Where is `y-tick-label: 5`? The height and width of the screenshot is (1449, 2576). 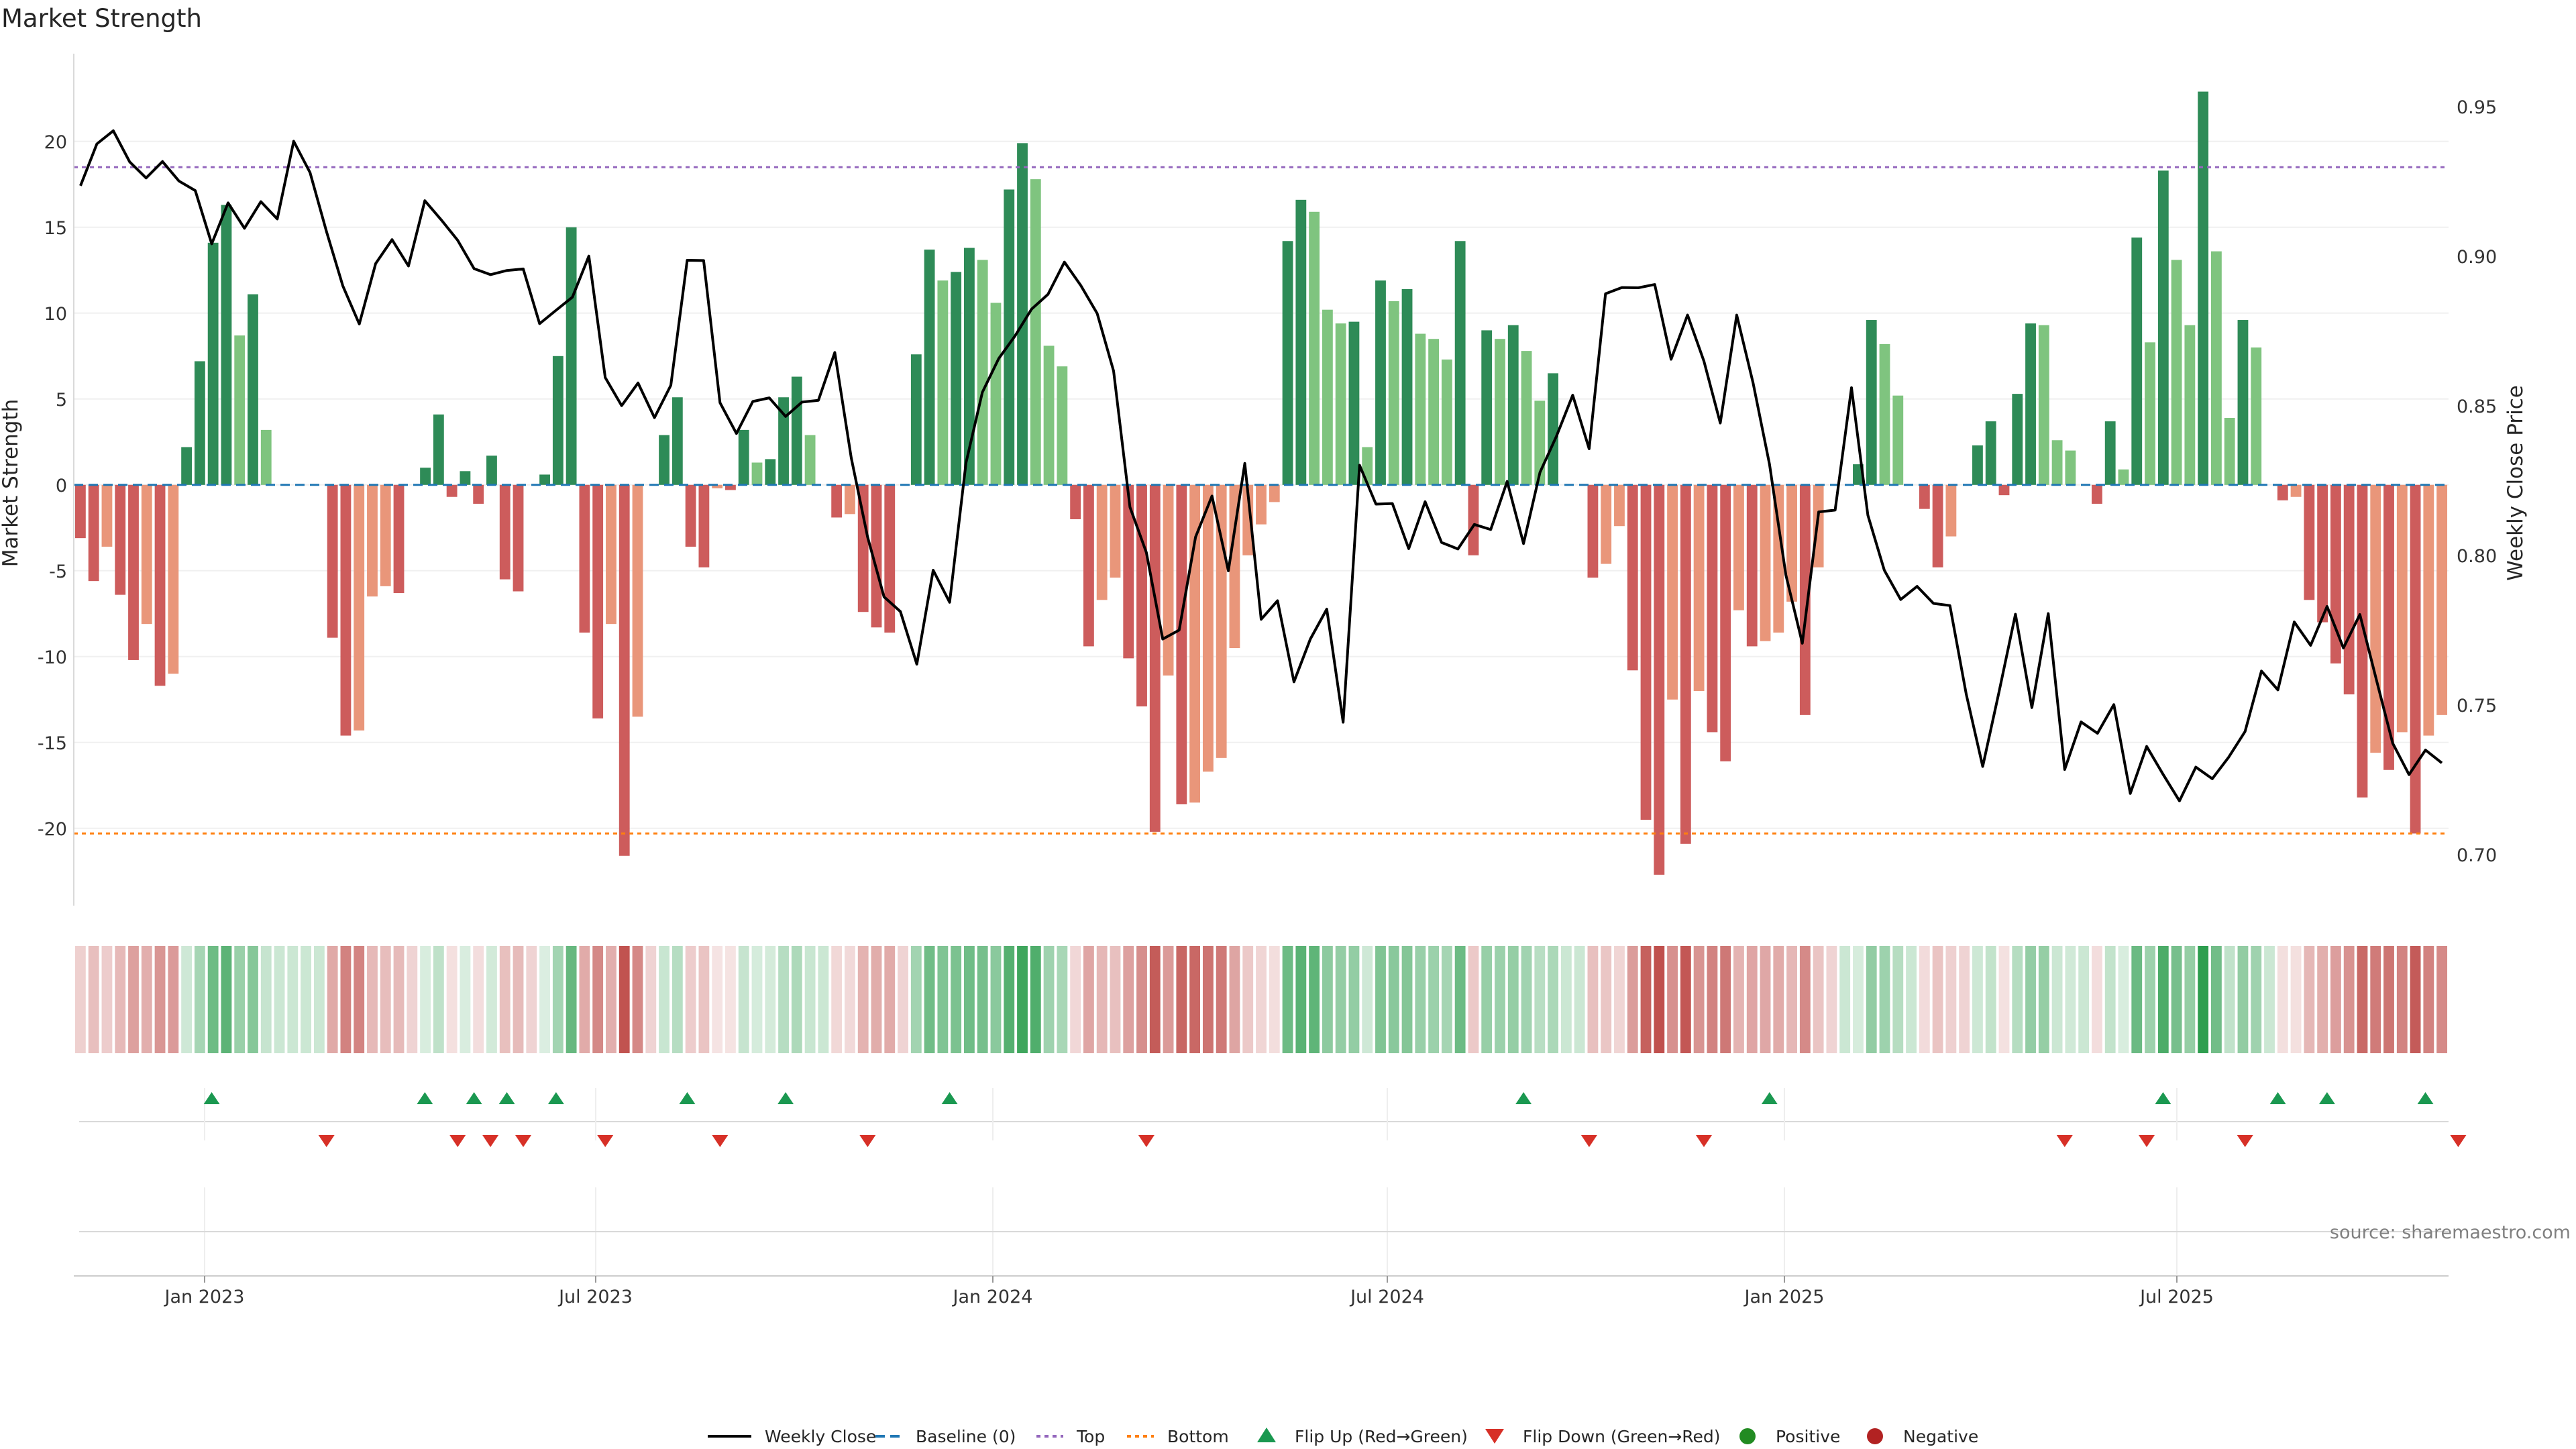 y-tick-label: 5 is located at coordinates (61, 400).